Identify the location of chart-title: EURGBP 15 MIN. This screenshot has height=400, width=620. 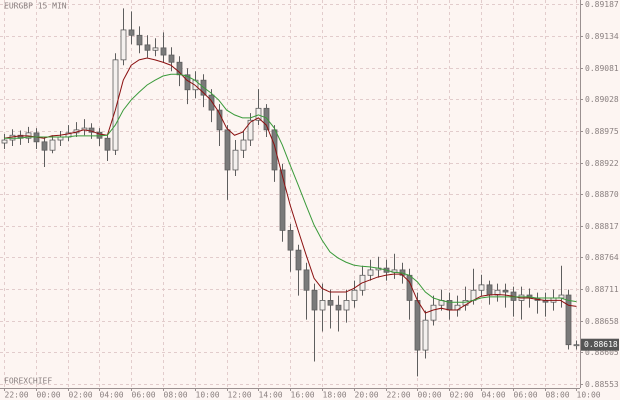
(35, 6).